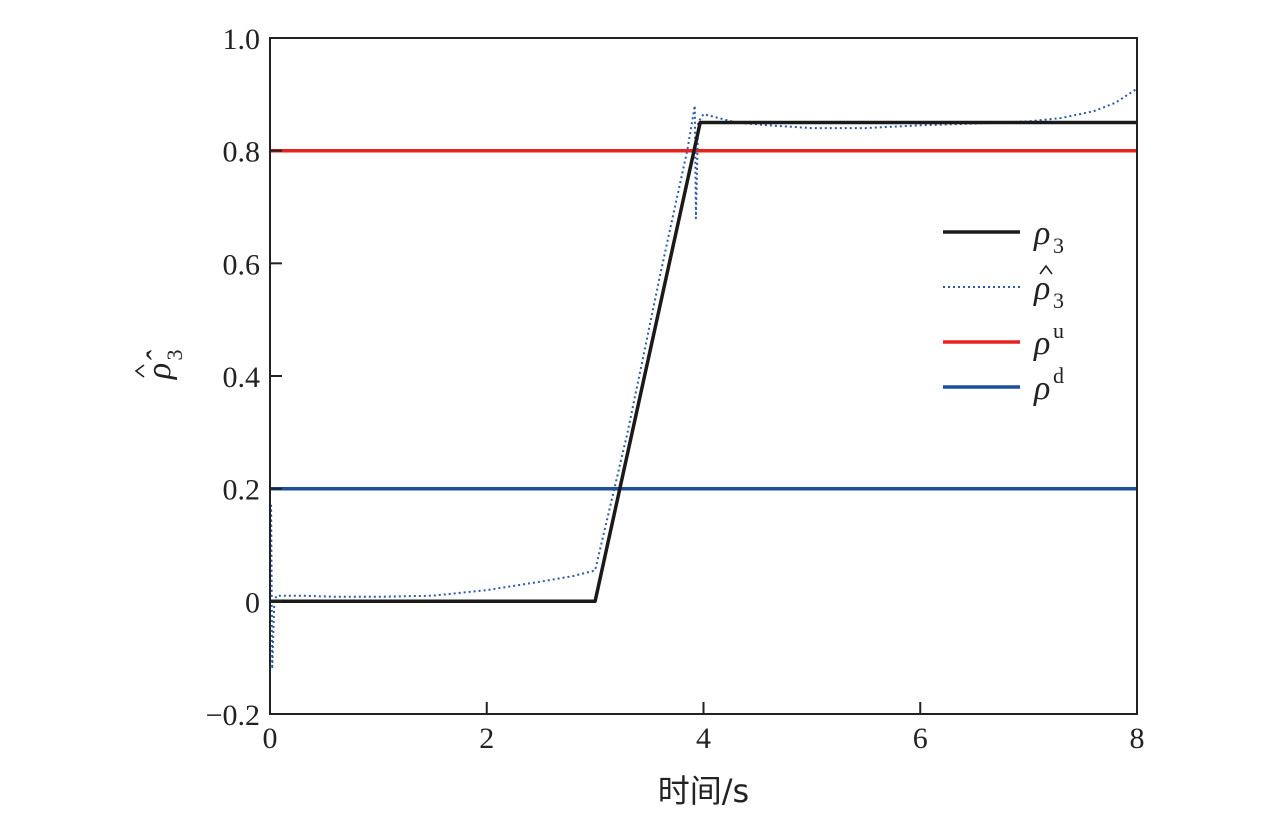  What do you see at coordinates (139, 371) in the screenshot?
I see `y-axis-title-hat` at bounding box center [139, 371].